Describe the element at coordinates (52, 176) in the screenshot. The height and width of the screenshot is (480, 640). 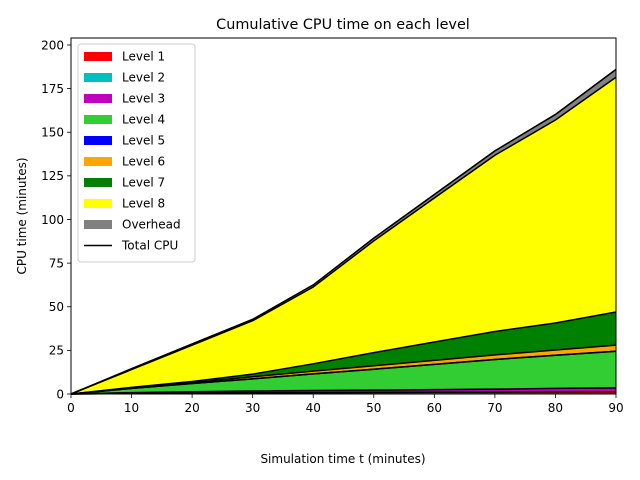
I see `y-tick-label: 125` at that location.